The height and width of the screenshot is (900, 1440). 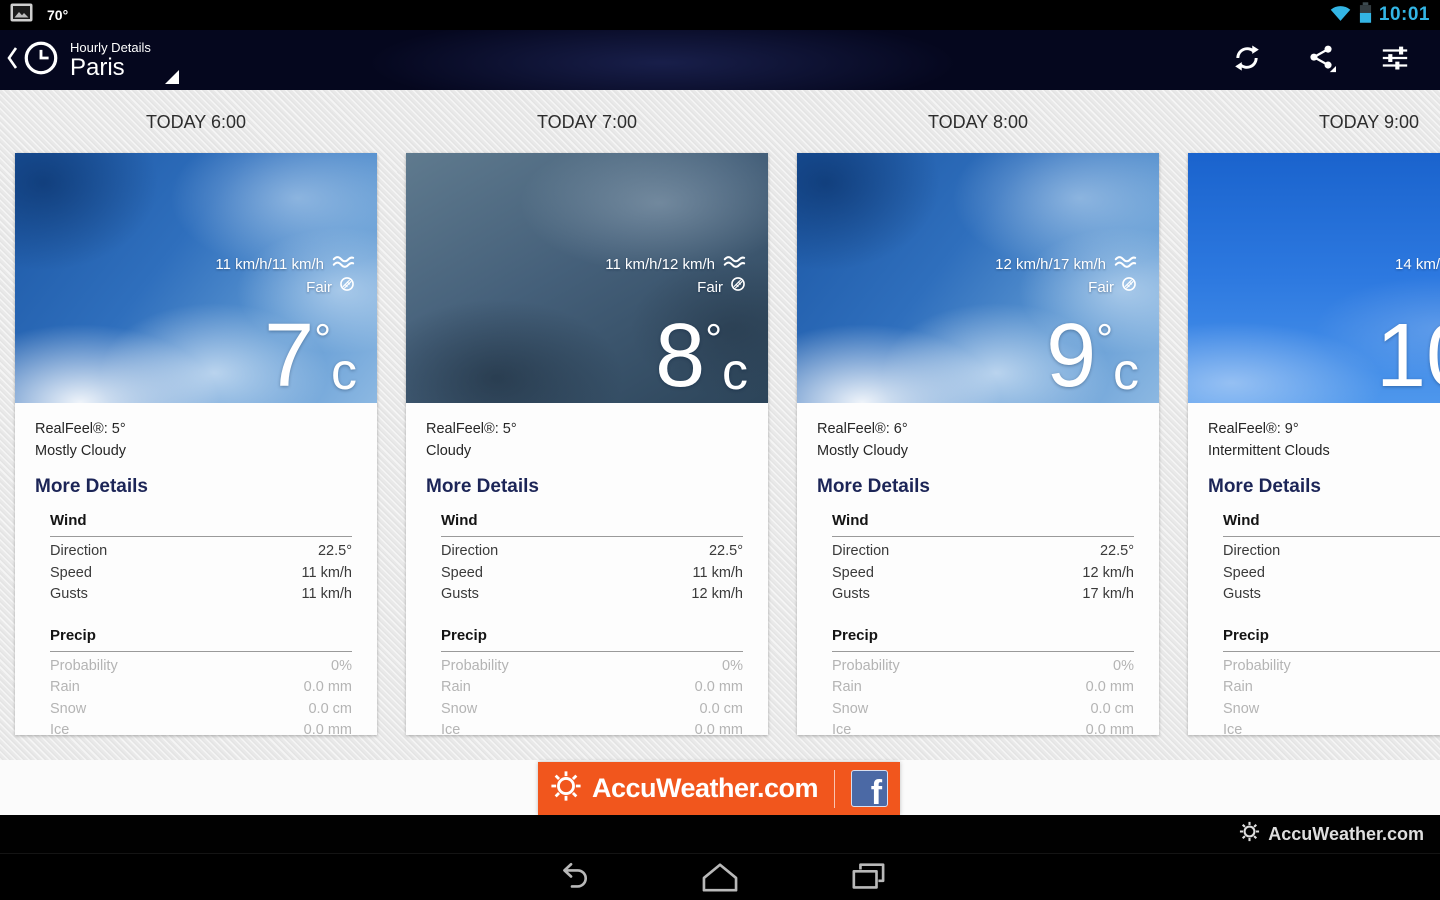 What do you see at coordinates (1331, 556) in the screenshot?
I see `wind-section: Wind Direction Speed Gusts` at bounding box center [1331, 556].